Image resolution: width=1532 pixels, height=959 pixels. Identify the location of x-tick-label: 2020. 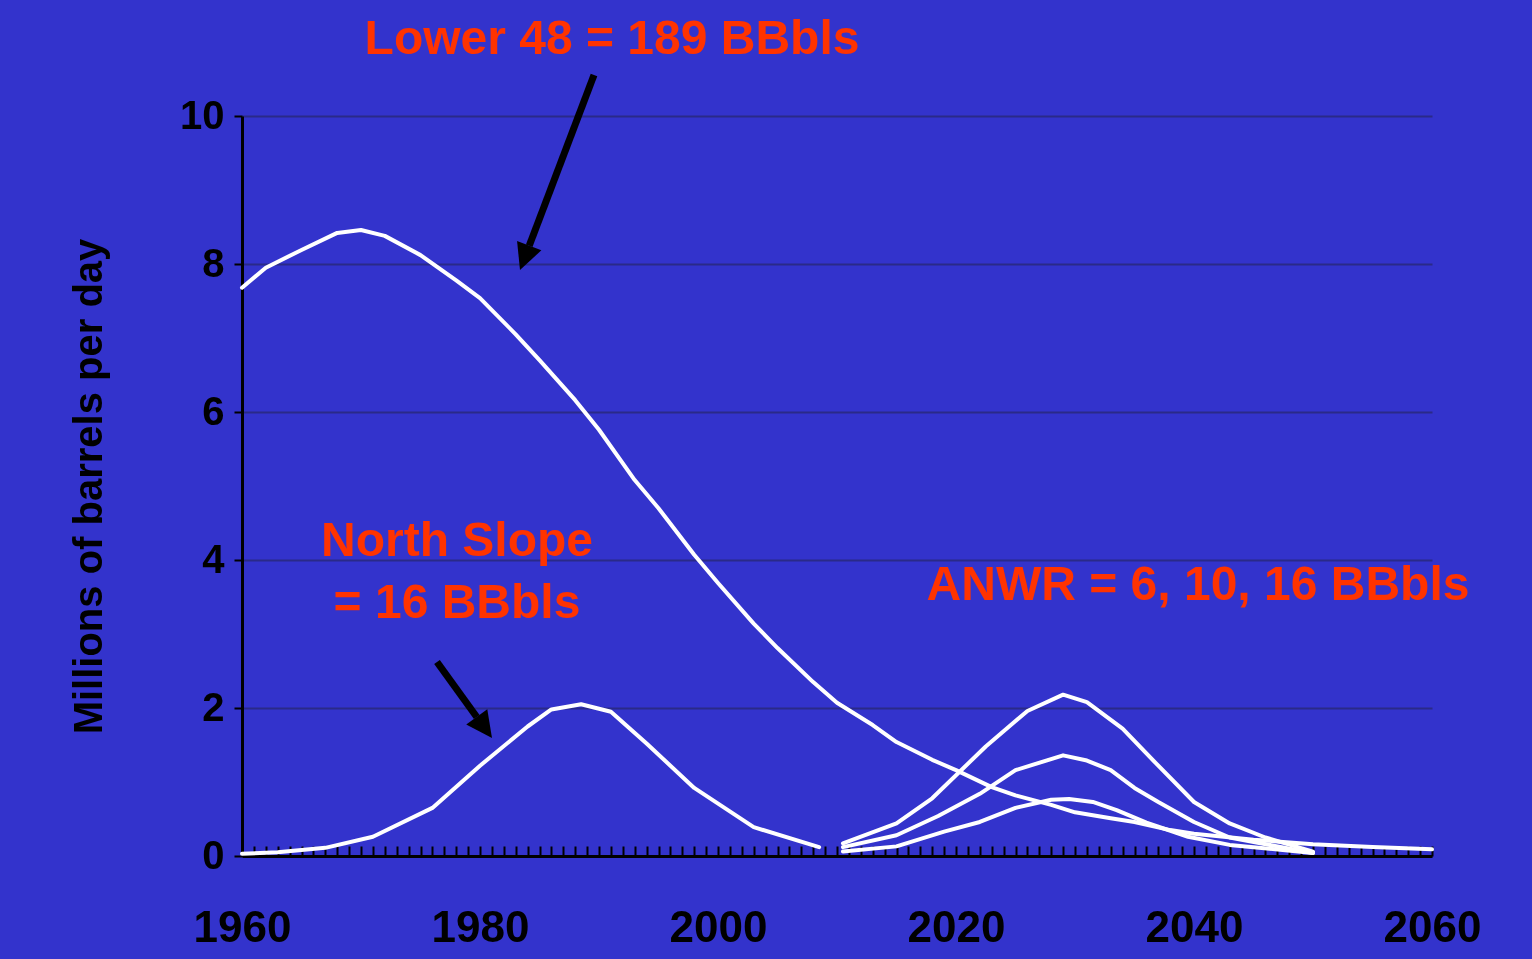
(956, 926).